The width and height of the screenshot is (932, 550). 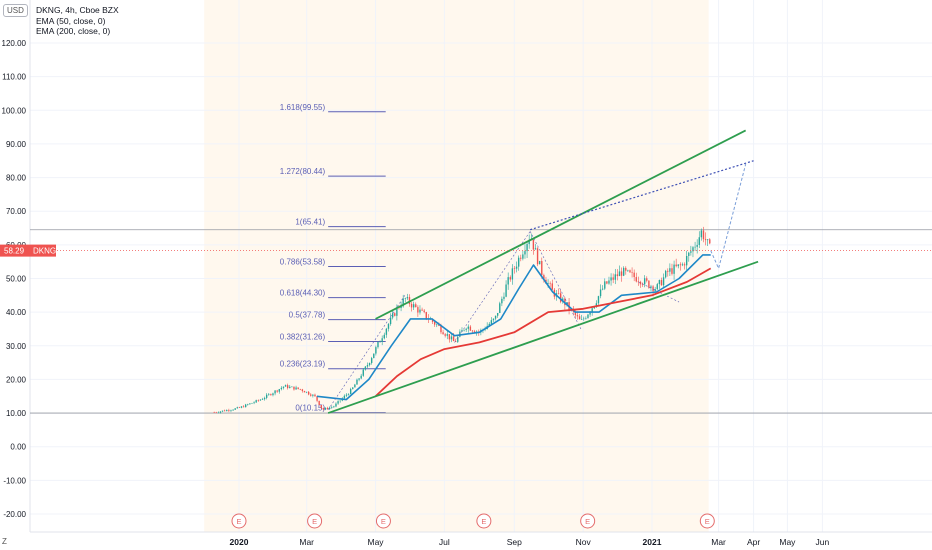 What do you see at coordinates (71, 20) in the screenshot?
I see `indicator-ema50: EMA (50, close, 0)` at bounding box center [71, 20].